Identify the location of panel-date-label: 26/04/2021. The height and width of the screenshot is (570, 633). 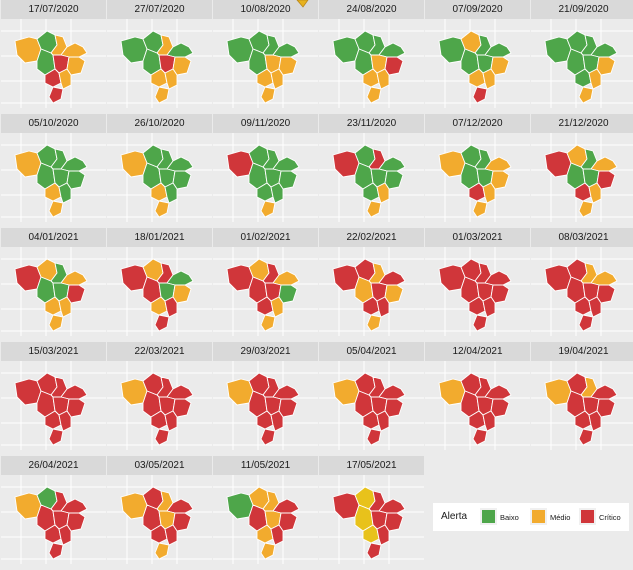
(53, 465).